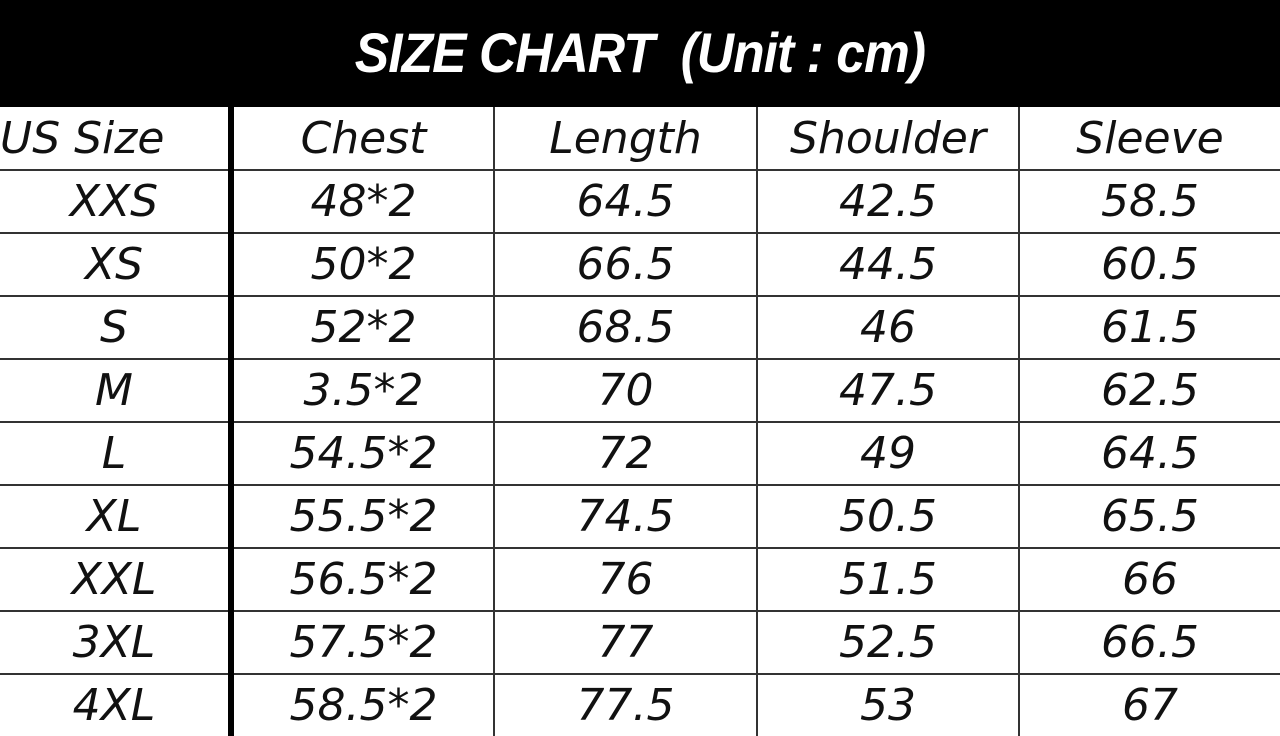 The height and width of the screenshot is (736, 1280). I want to click on measurement-cell: 49, so click(888, 453).